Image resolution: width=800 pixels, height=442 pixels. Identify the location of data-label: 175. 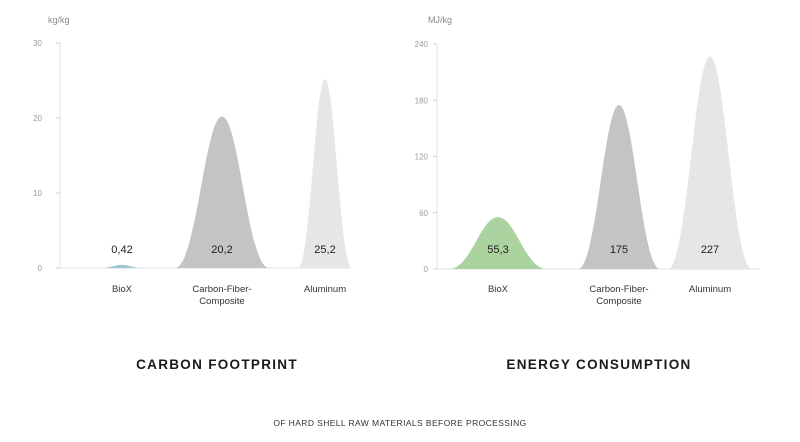
(619, 250).